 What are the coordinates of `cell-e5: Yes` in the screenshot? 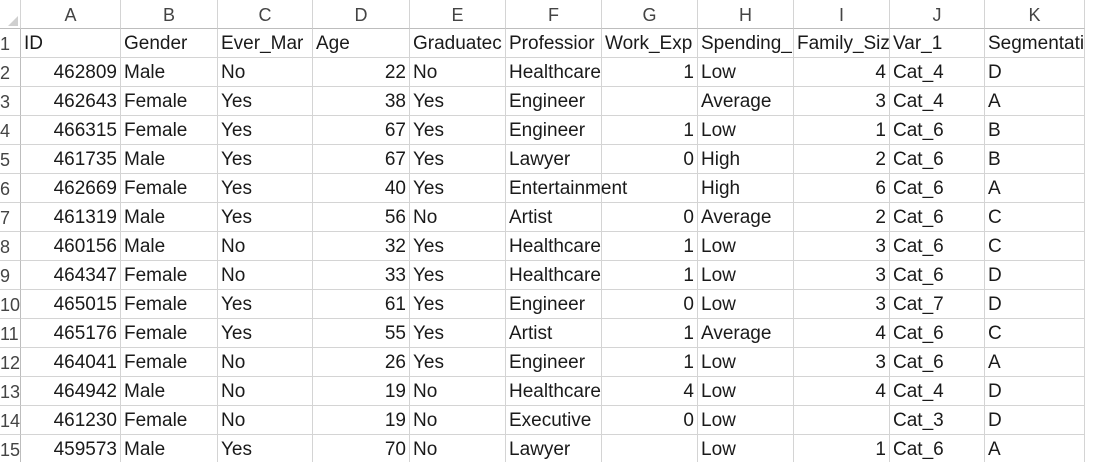 It's located at (458, 159).